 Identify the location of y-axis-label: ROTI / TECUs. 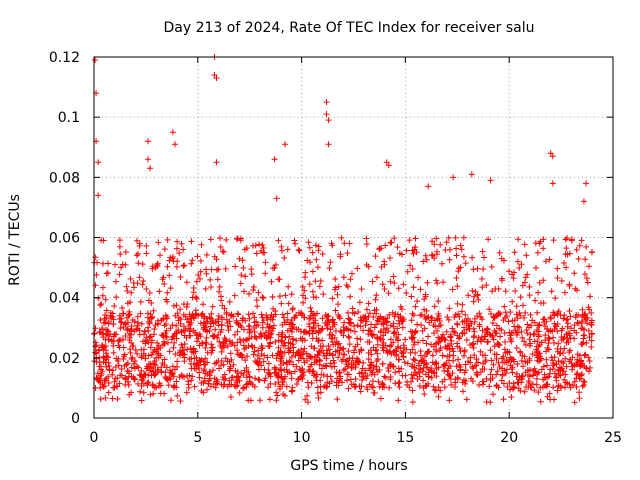
(15, 240).